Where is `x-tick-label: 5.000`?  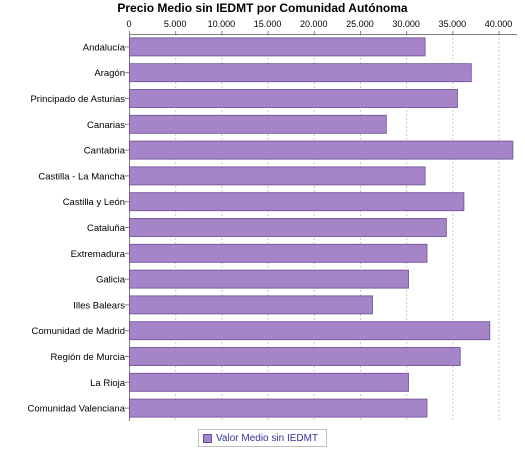 x-tick-label: 5.000 is located at coordinates (175, 24).